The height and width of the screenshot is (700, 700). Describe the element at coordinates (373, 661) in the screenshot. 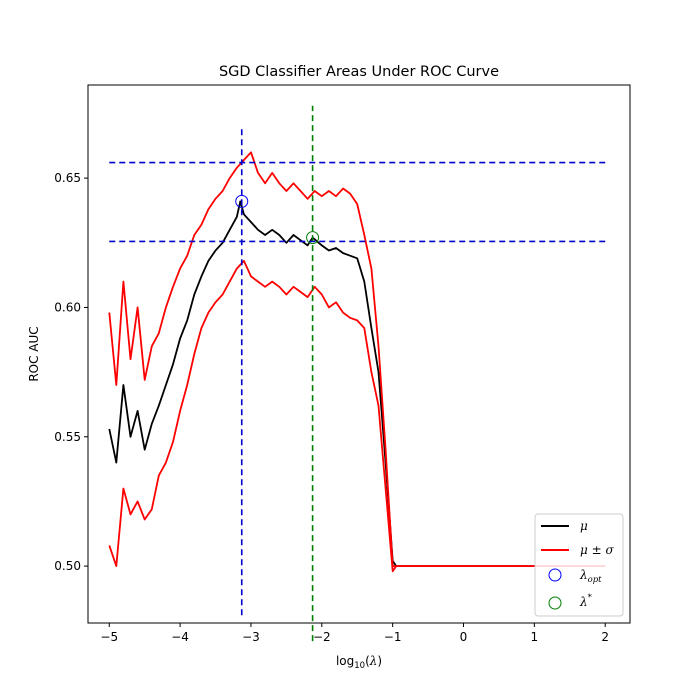

I see `x-axis-label-lambda: λ` at that location.